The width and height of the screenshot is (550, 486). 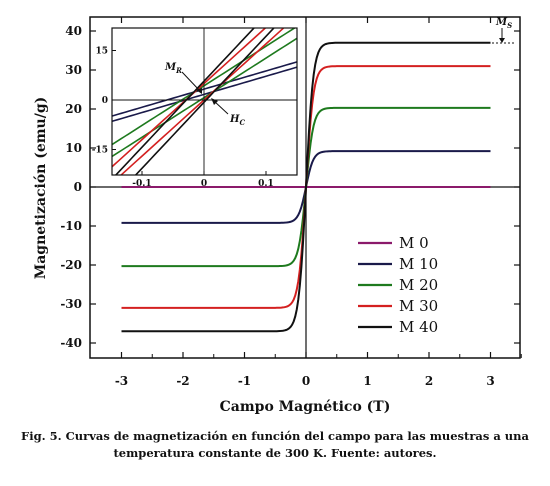 What do you see at coordinates (418, 285) in the screenshot?
I see `legend-label: M 20` at bounding box center [418, 285].